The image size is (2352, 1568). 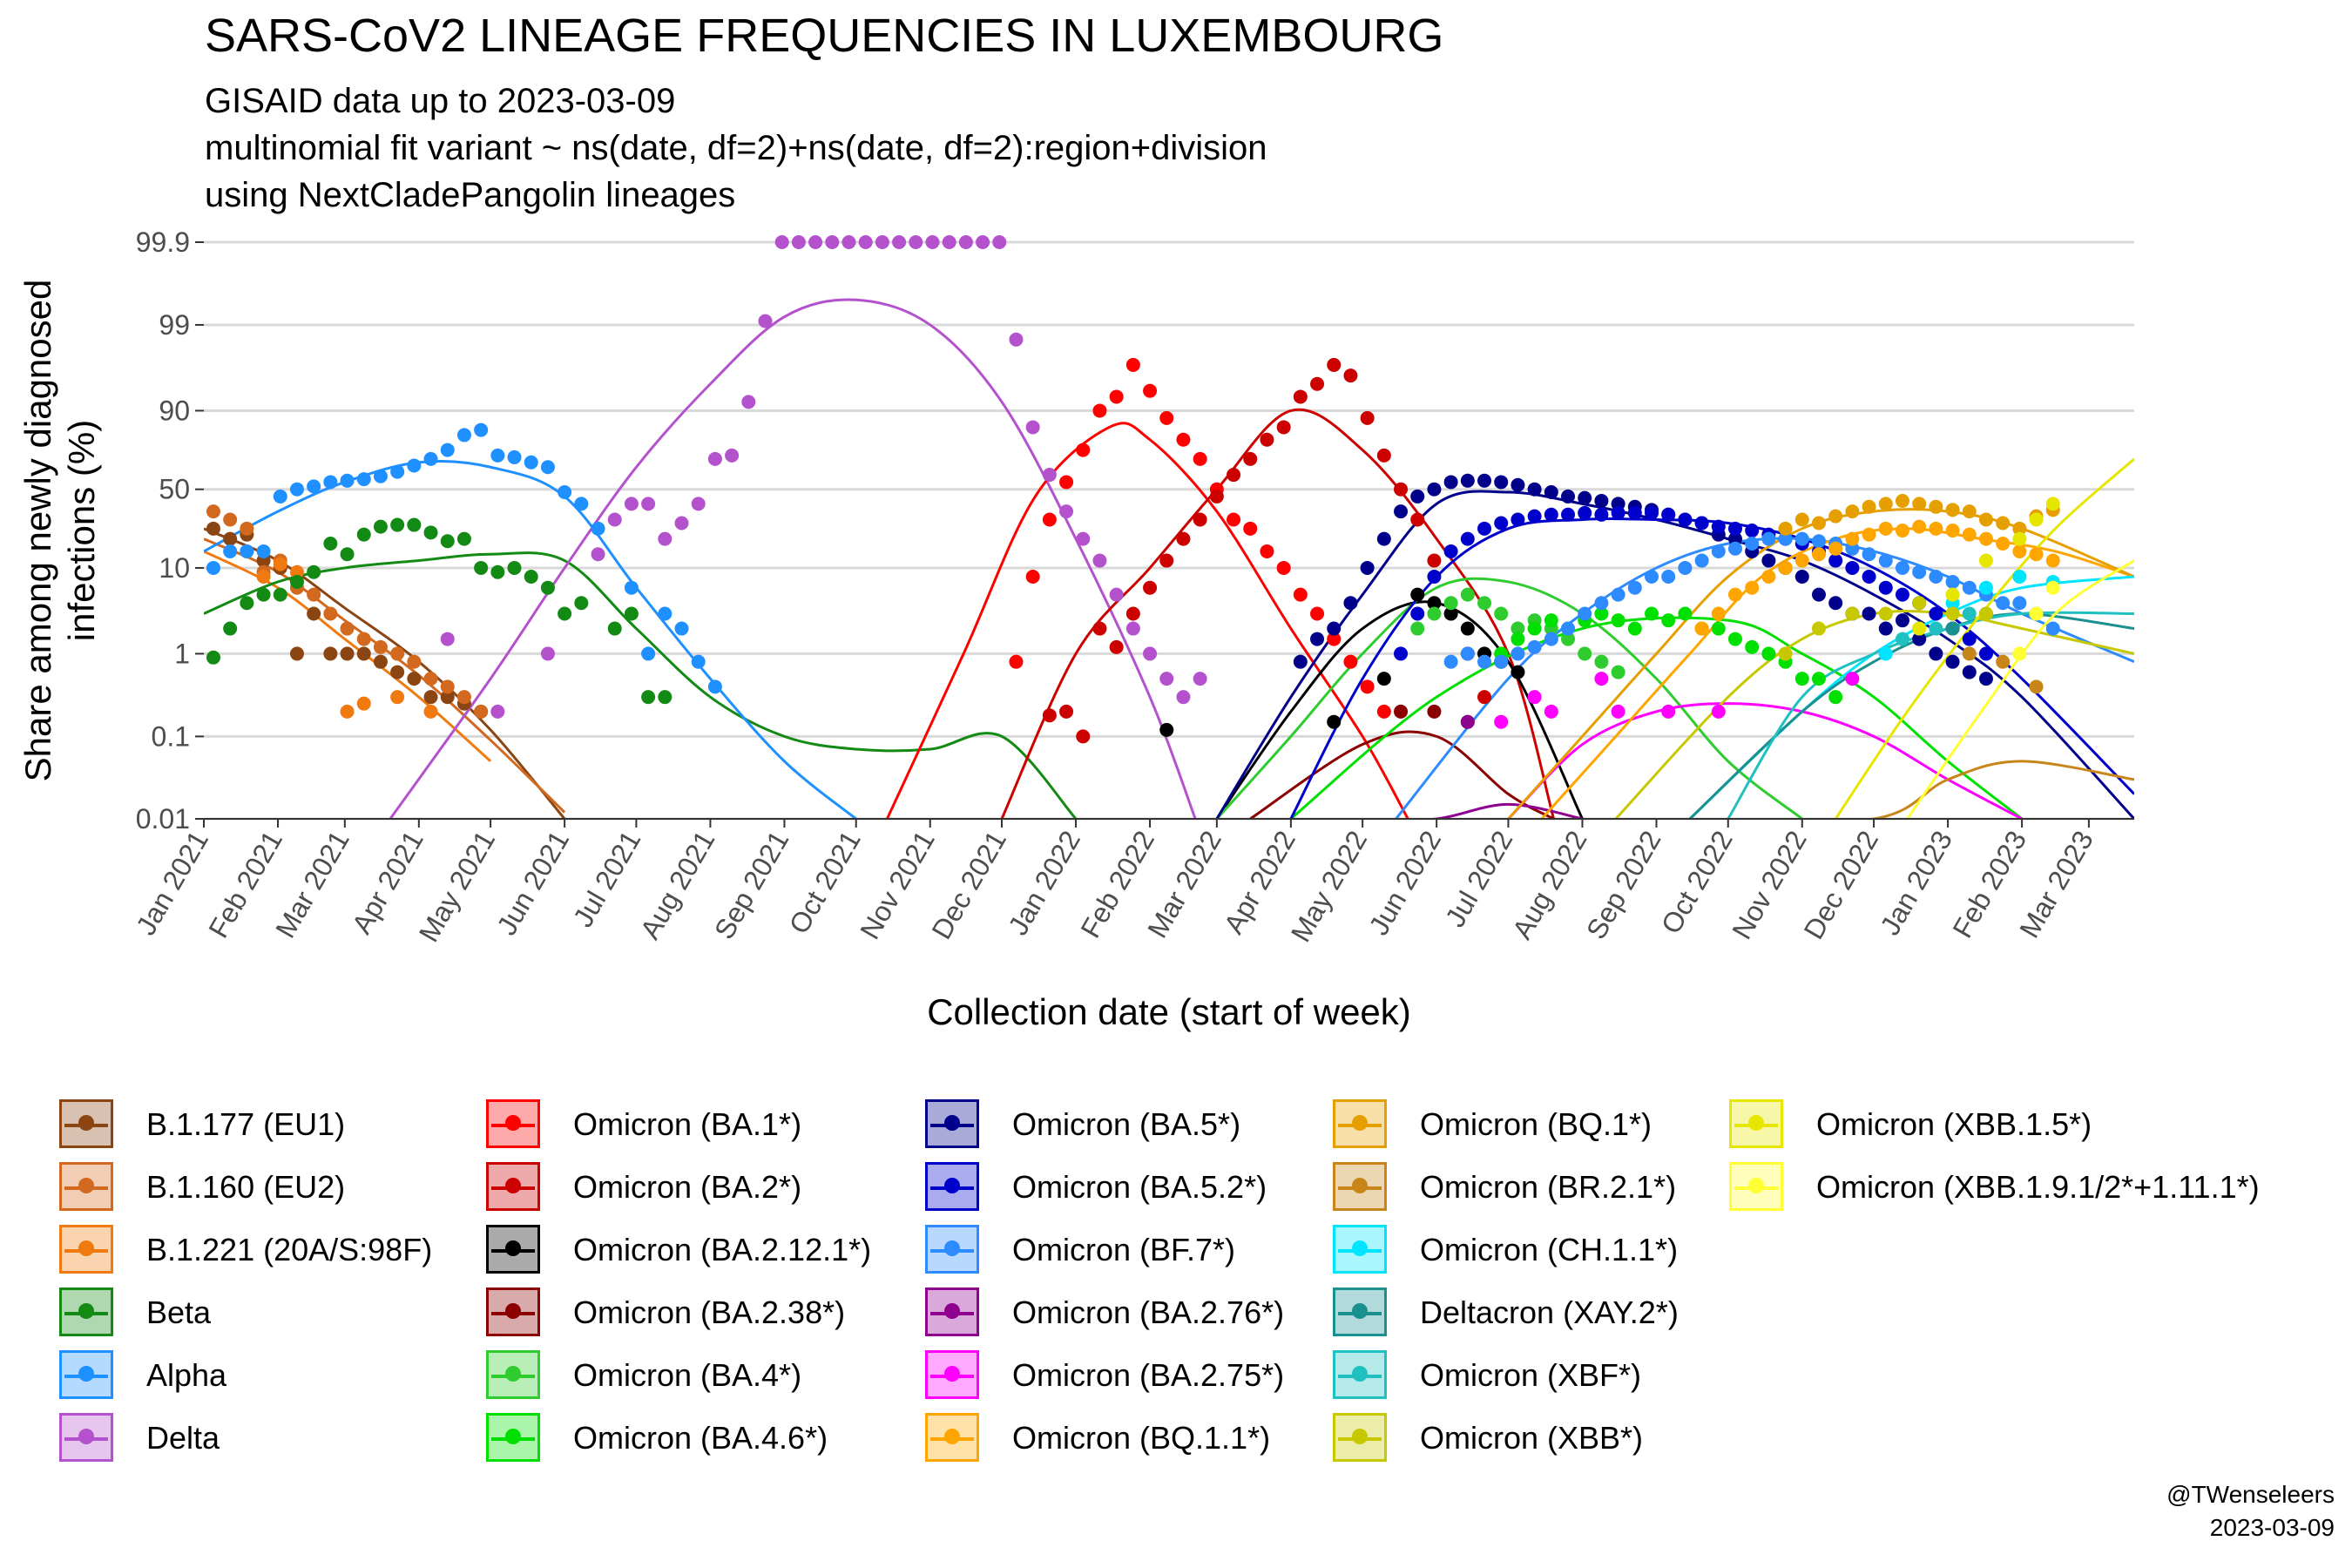 What do you see at coordinates (179, 1312) in the screenshot?
I see `legend-label: Beta` at bounding box center [179, 1312].